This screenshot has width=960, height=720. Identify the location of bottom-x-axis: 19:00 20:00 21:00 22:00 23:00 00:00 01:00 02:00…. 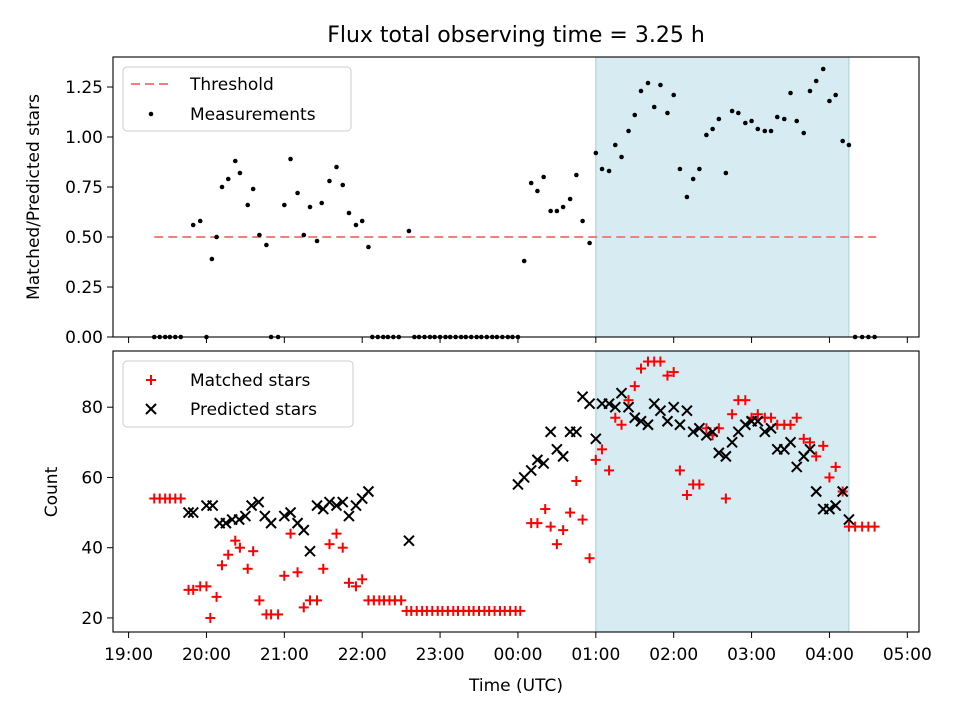
(518, 648).